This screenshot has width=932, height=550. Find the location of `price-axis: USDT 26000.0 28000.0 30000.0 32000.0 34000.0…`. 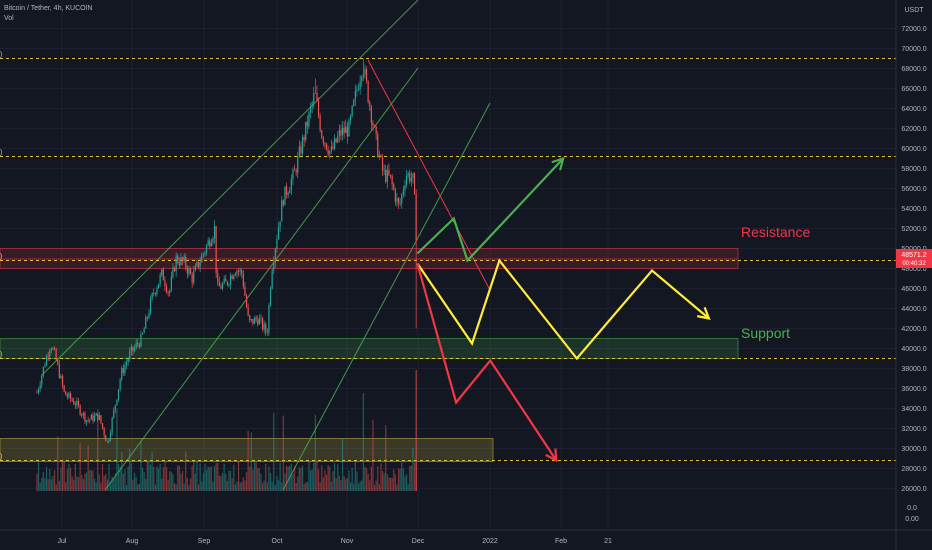

price-axis: USDT 26000.0 28000.0 30000.0 32000.0 34000.0… is located at coordinates (911, 275).